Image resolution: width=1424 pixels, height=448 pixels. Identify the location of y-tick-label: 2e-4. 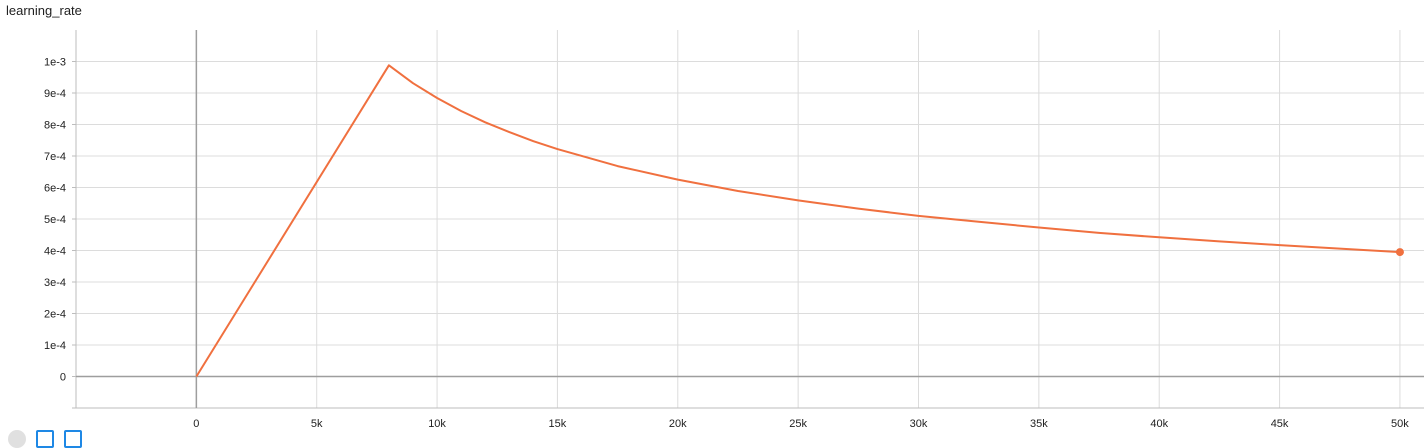
(55, 315).